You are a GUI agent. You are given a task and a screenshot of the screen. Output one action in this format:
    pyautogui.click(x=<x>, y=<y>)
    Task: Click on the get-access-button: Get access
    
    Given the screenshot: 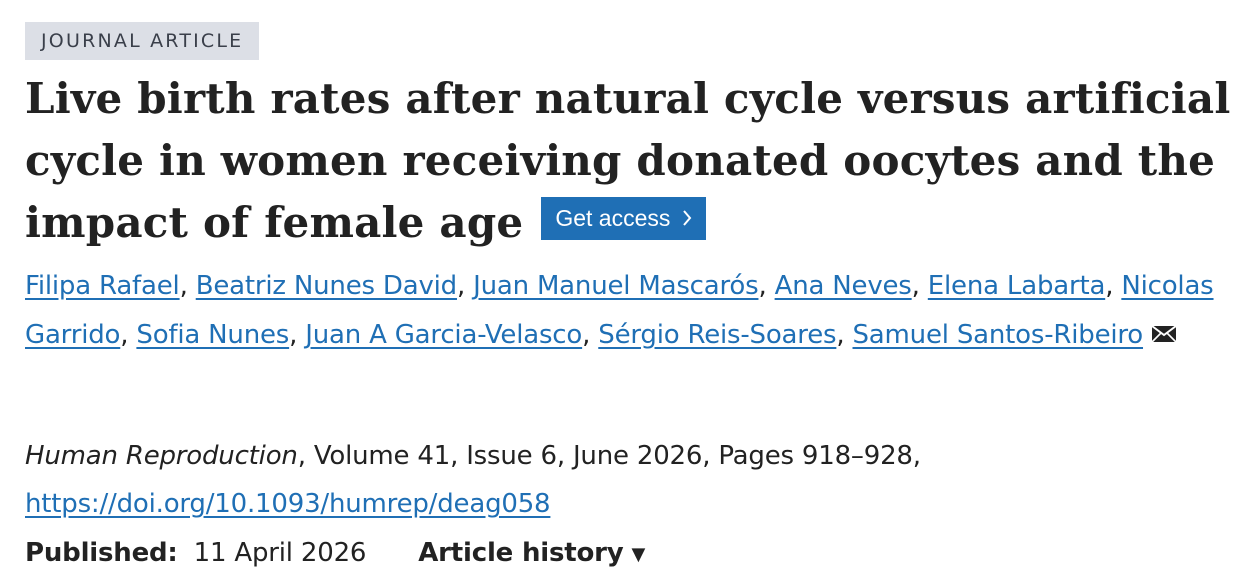 What is the action you would take?
    pyautogui.click(x=624, y=218)
    